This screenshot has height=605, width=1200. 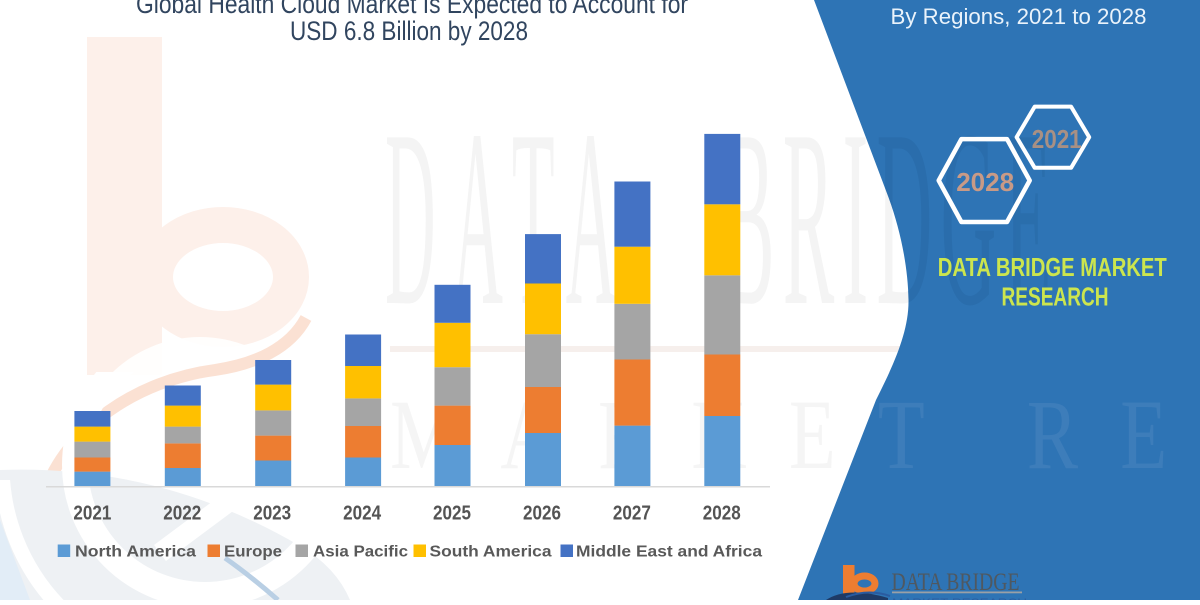 What do you see at coordinates (409, 31) in the screenshot?
I see `svg-text: USD 6.8 Billion by 2028` at bounding box center [409, 31].